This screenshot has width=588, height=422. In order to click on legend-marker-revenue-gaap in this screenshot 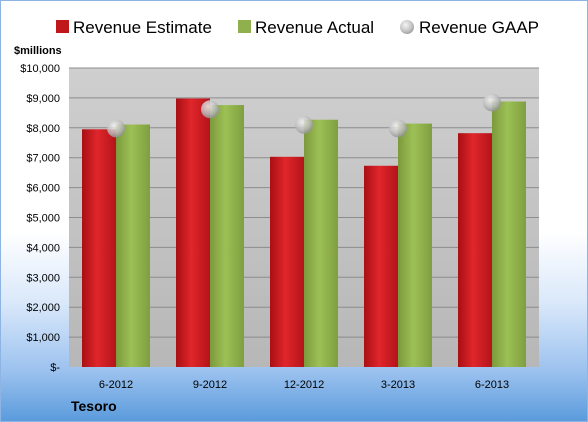, I will do `click(407, 27)`.